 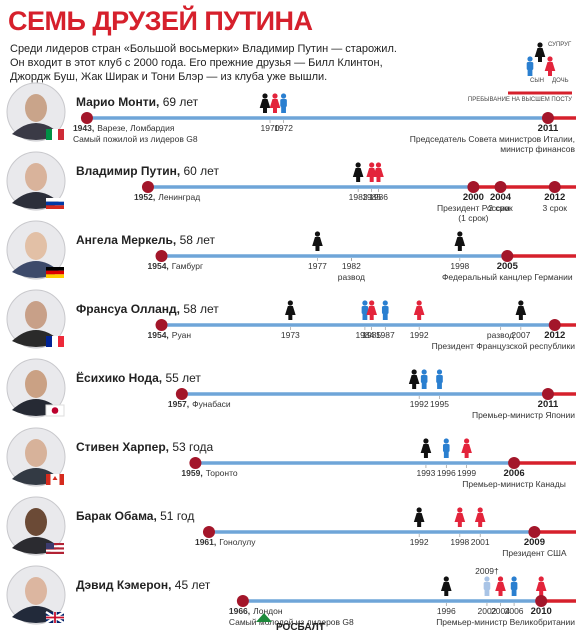 What do you see at coordinates (55, 478) in the screenshot?
I see `flag-leaf` at bounding box center [55, 478].